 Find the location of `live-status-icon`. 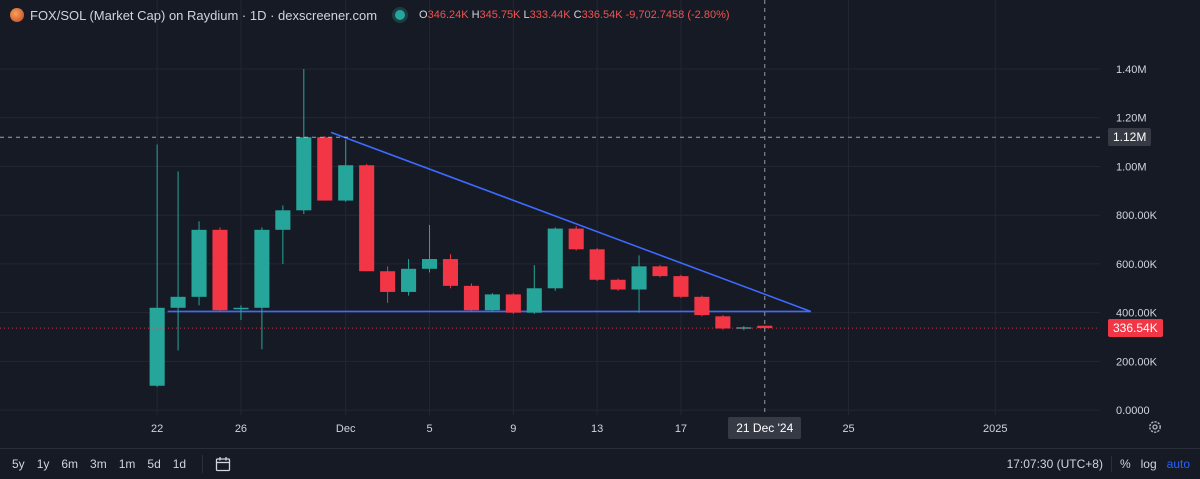

live-status-icon is located at coordinates (400, 15).